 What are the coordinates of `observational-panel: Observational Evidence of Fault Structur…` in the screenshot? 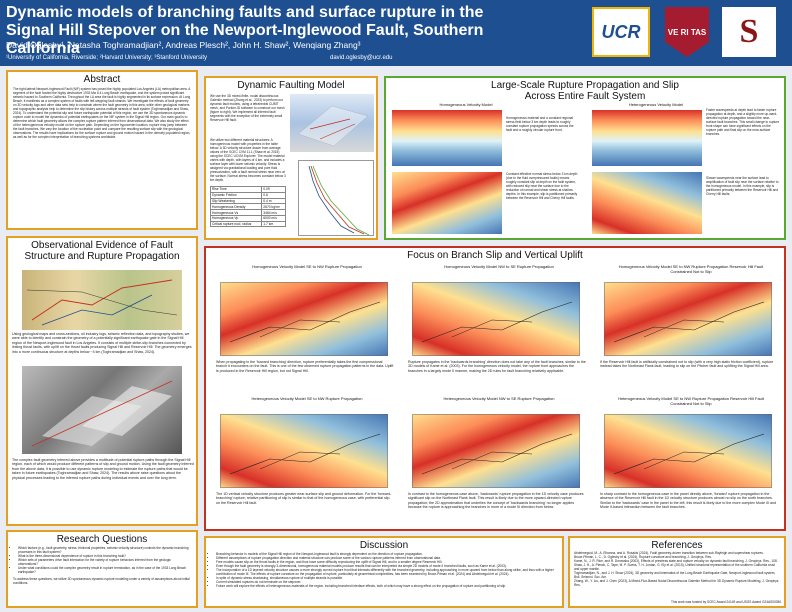 It's located at (102, 381).